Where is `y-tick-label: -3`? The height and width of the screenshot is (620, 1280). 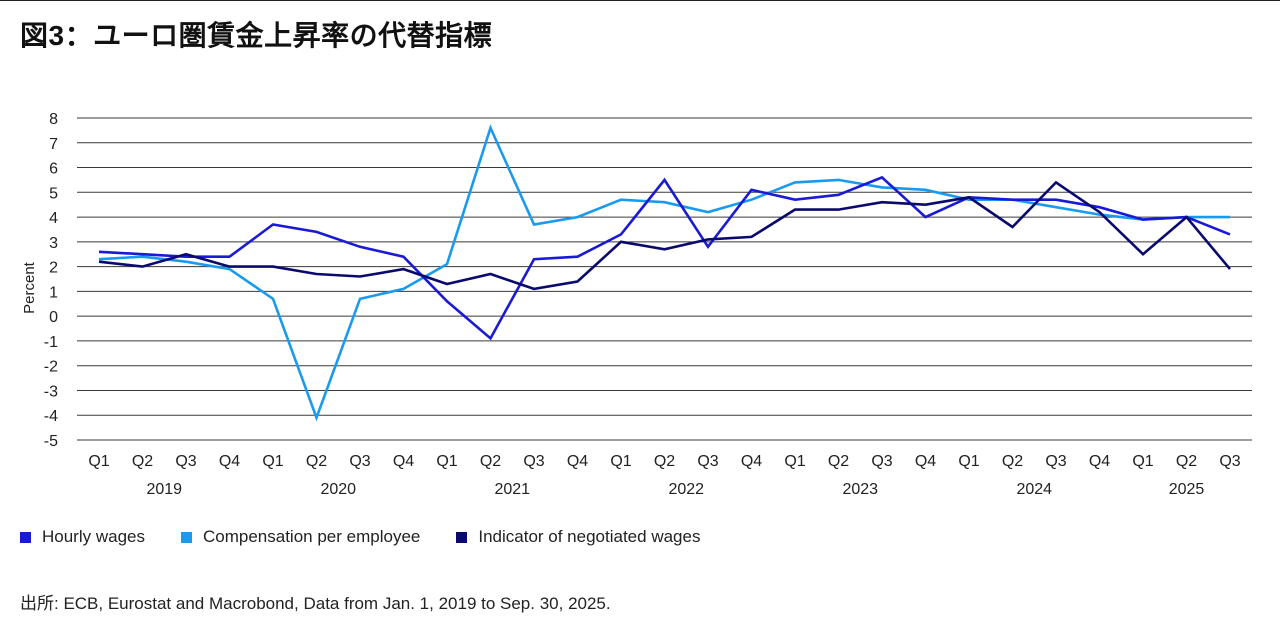 y-tick-label: -3 is located at coordinates (51, 391).